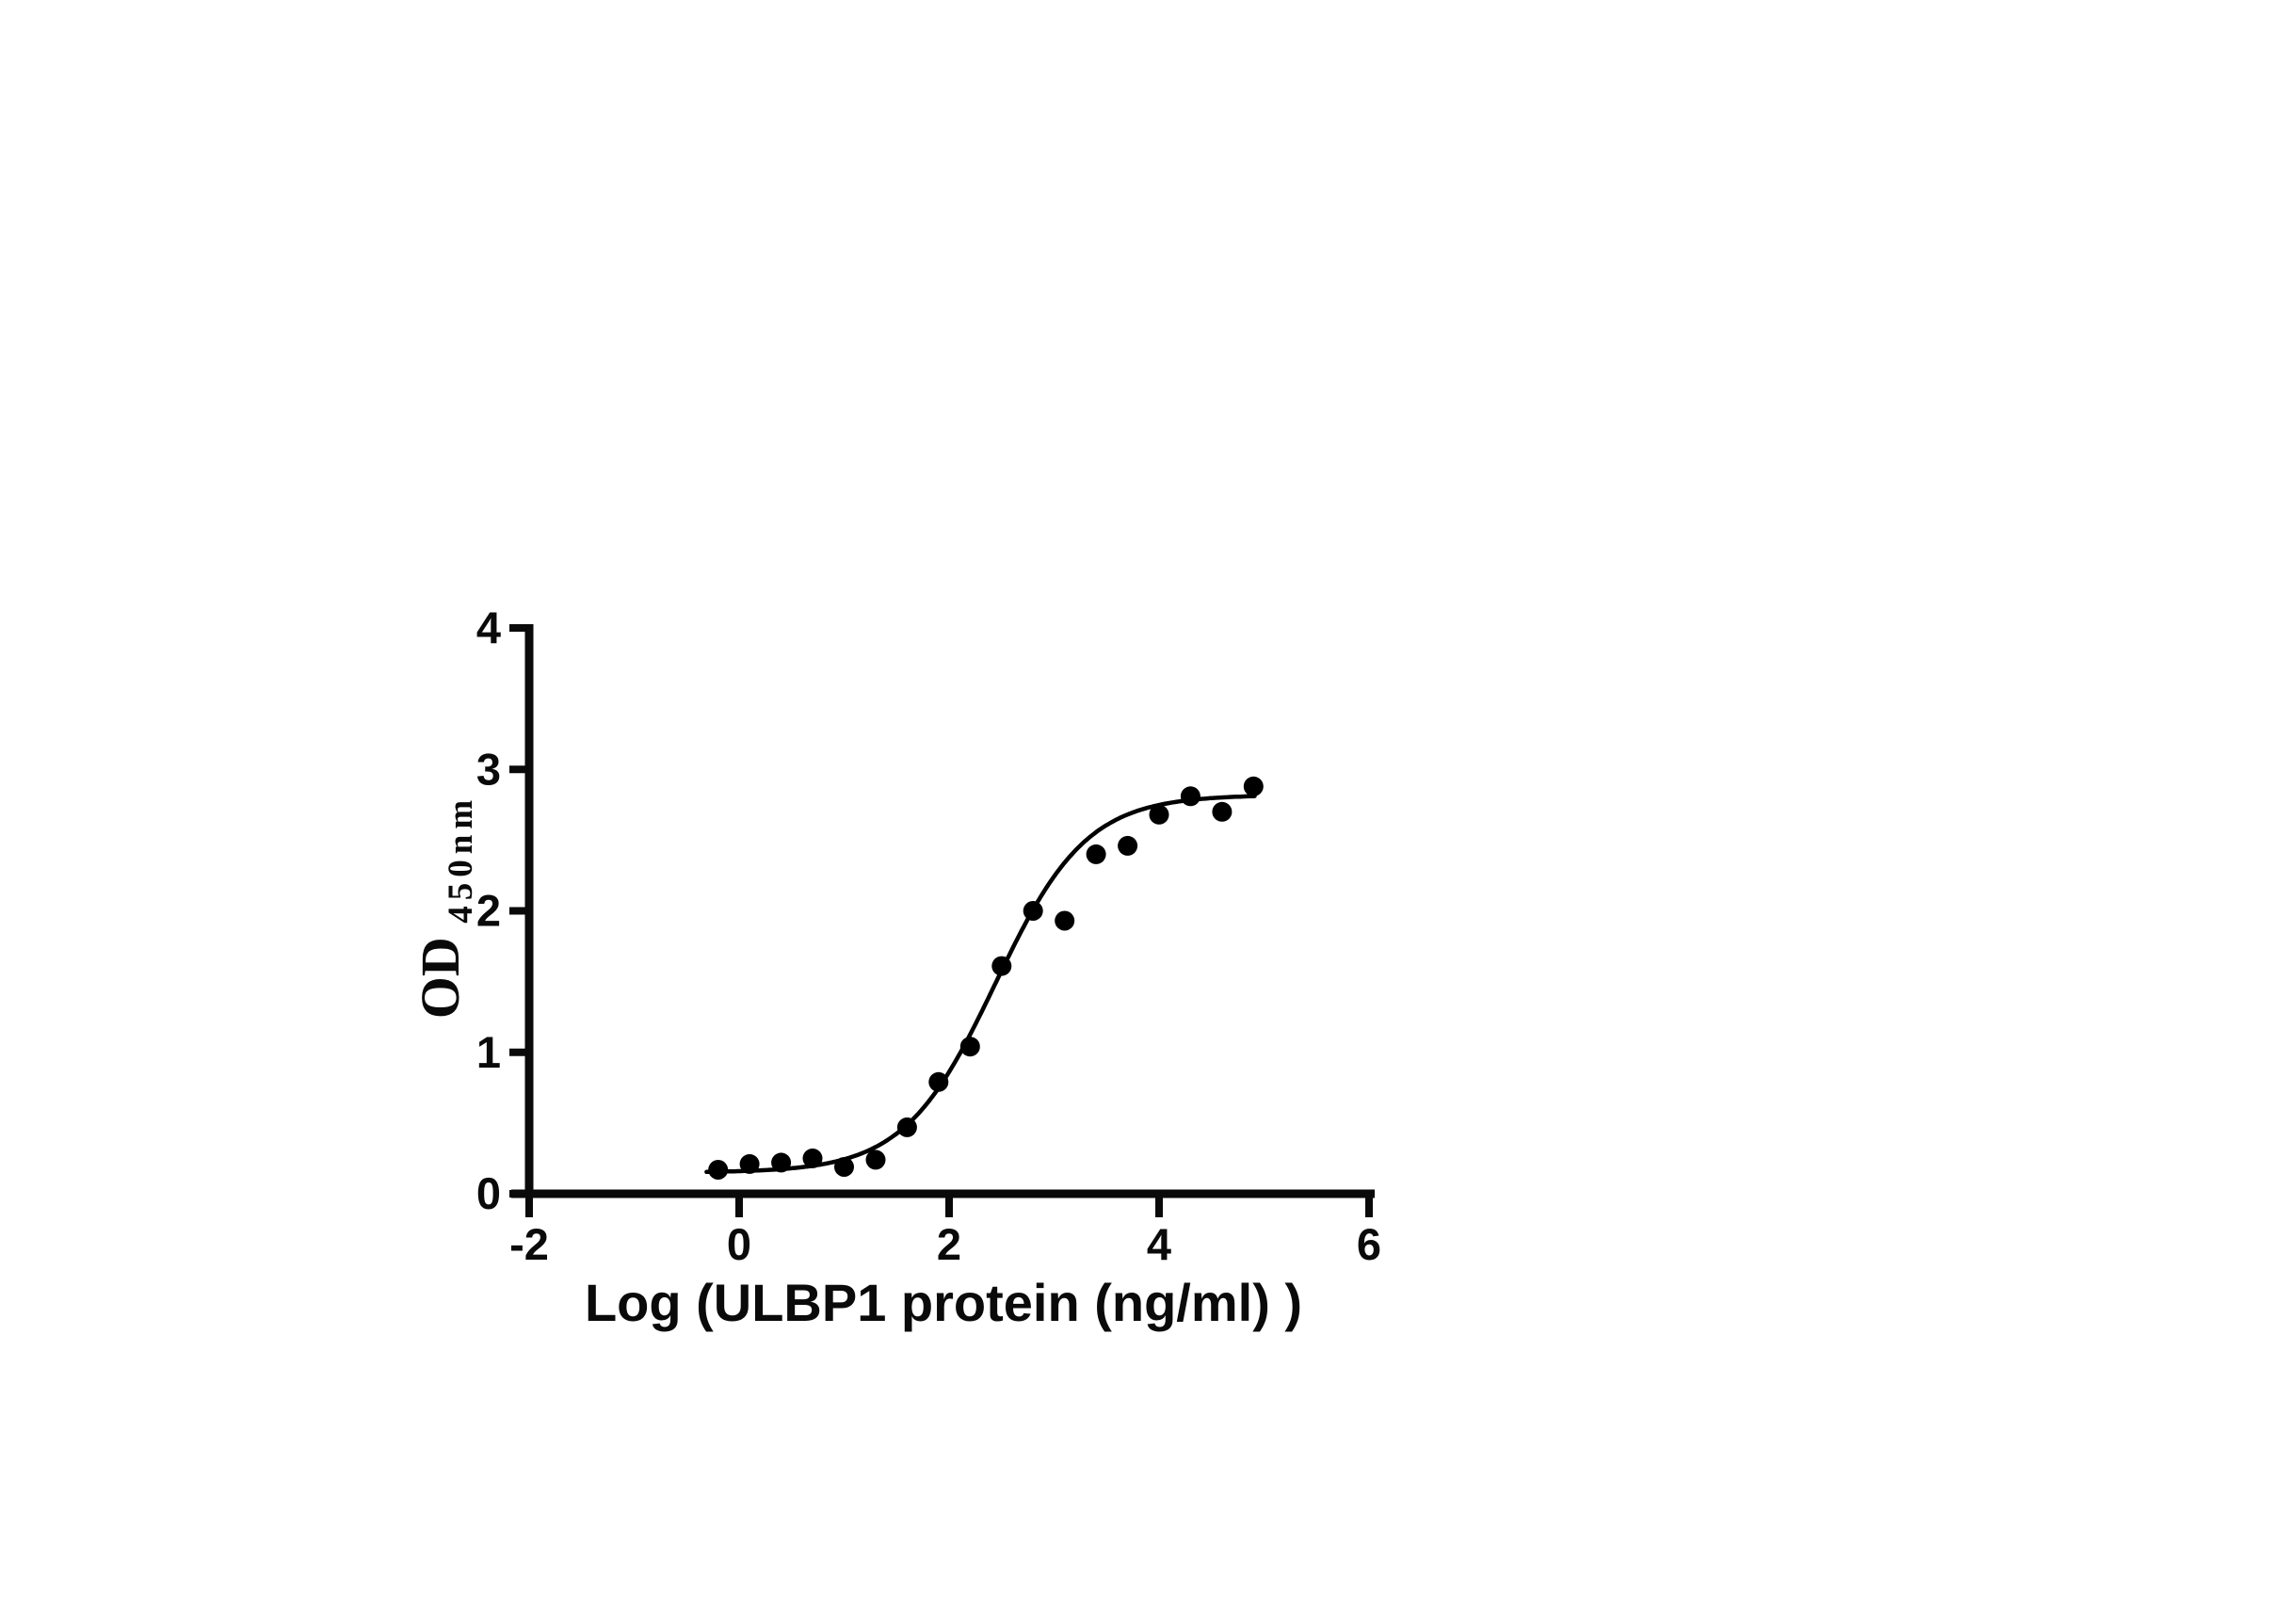 The width and height of the screenshot is (2272, 1624). What do you see at coordinates (1369, 1244) in the screenshot?
I see `x-tick-label: 6` at bounding box center [1369, 1244].